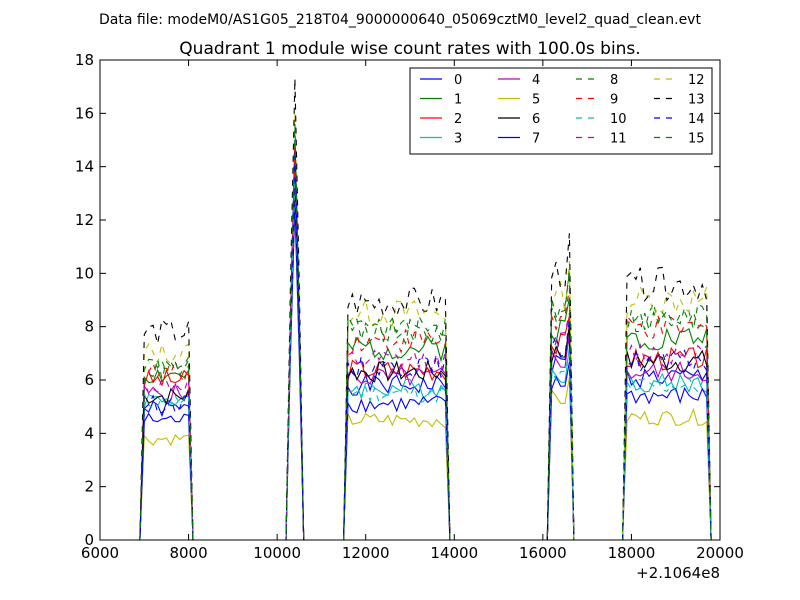  I want to click on legend-label-13: 13, so click(696, 100).